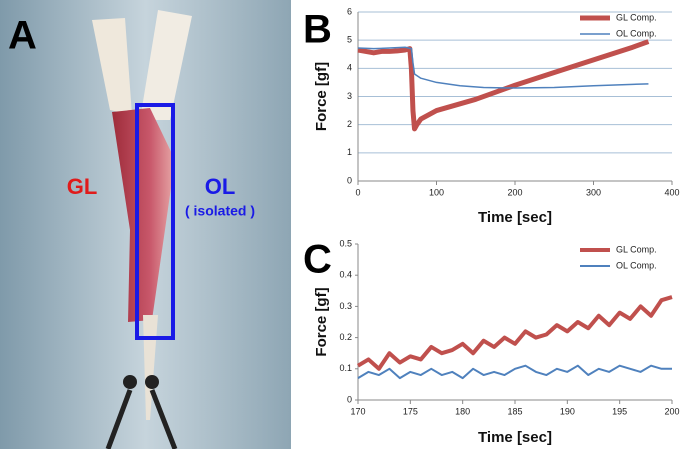 The image size is (690, 449). What do you see at coordinates (593, 192) in the screenshot?
I see `x-tick-label: 300` at bounding box center [593, 192].